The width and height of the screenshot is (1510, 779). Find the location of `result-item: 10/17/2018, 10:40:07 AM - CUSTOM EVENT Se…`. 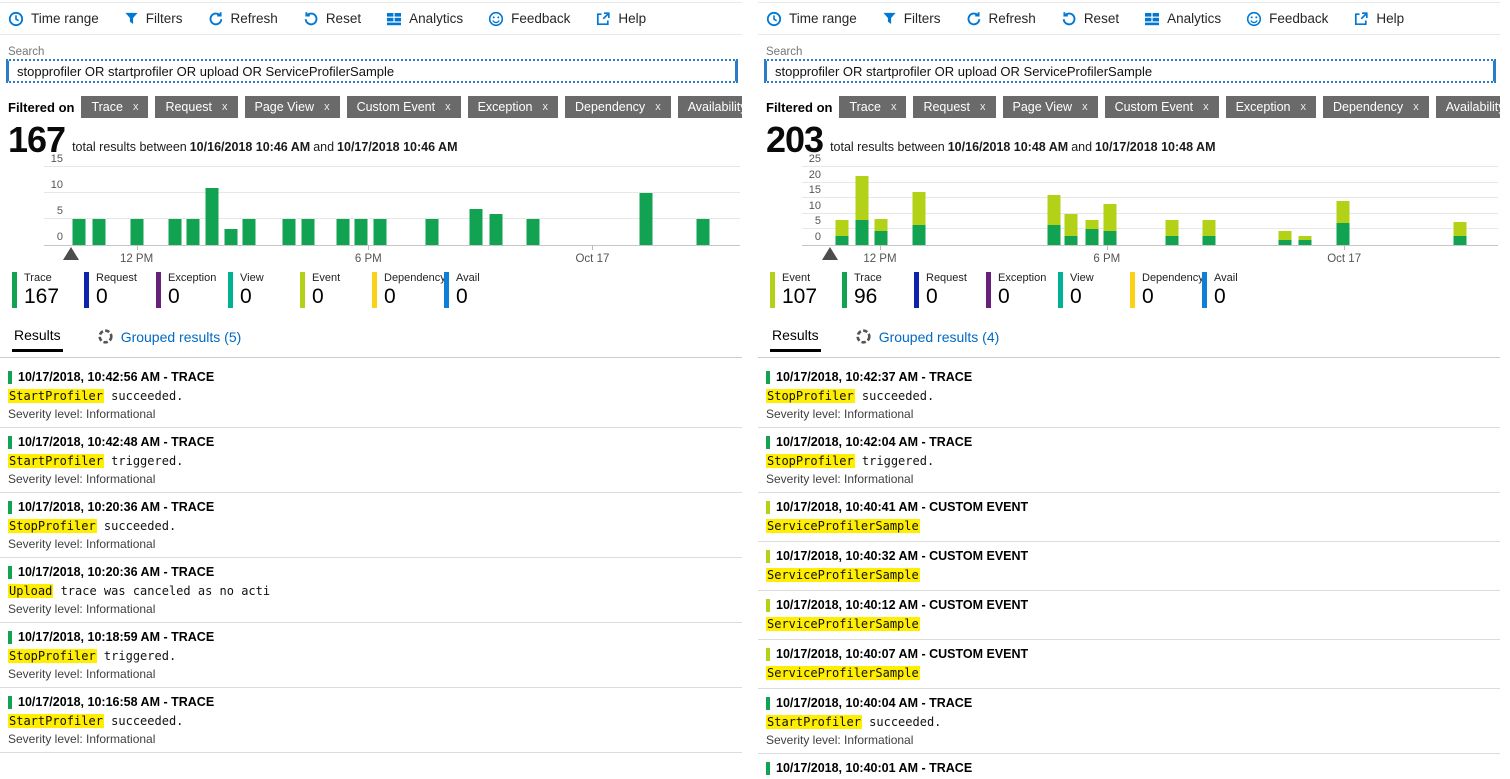

result-item: 10/17/2018, 10:40:07 AM - CUSTOM EVENT Se… is located at coordinates (1129, 664).